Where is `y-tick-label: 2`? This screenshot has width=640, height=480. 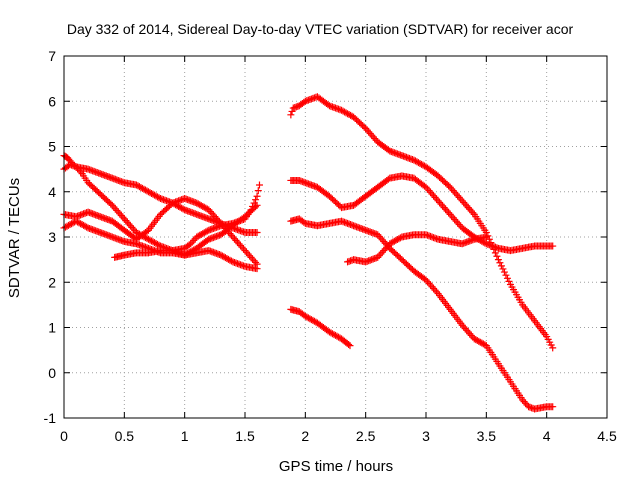 y-tick-label: 2 is located at coordinates (52, 282).